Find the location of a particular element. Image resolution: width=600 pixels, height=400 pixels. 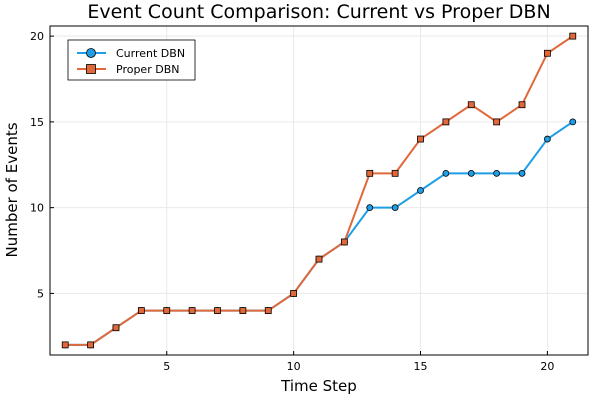

legend-label-proper-dbn: Proper DBN is located at coordinates (147, 69).